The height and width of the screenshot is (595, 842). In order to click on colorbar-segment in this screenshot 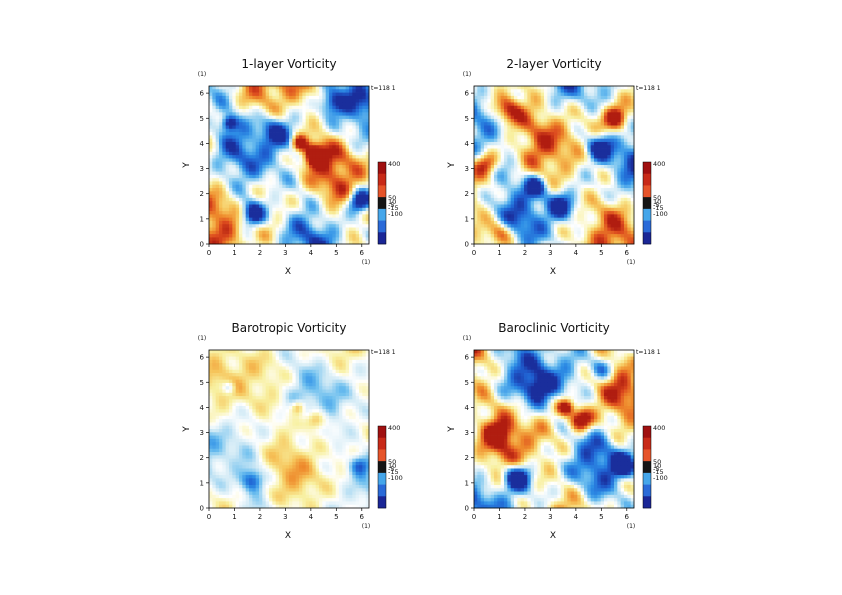, I will do `click(382, 203)`.